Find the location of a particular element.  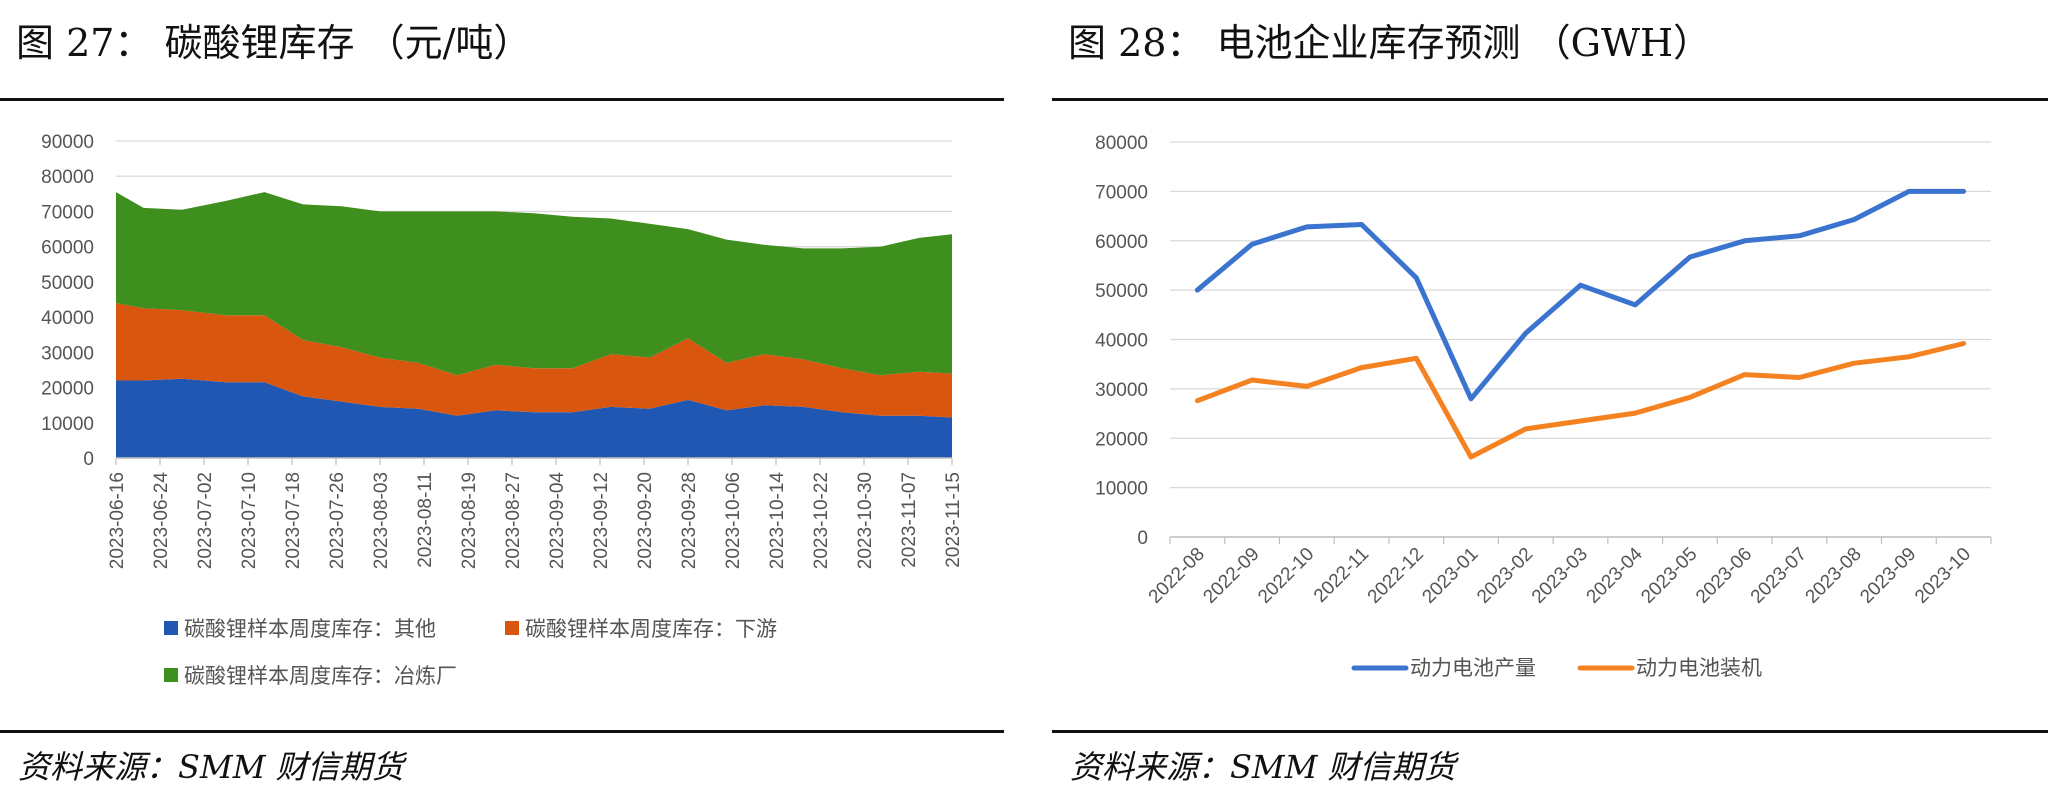

y-tick-label: 90000 is located at coordinates (67, 142).